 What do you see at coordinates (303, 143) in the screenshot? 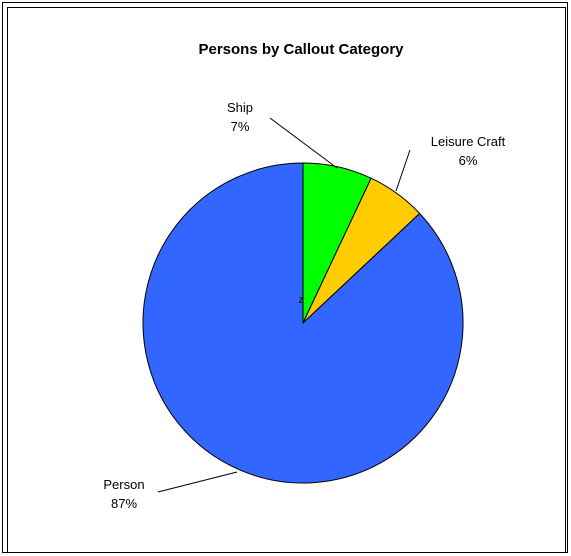
I see `leader-line-ship` at bounding box center [303, 143].